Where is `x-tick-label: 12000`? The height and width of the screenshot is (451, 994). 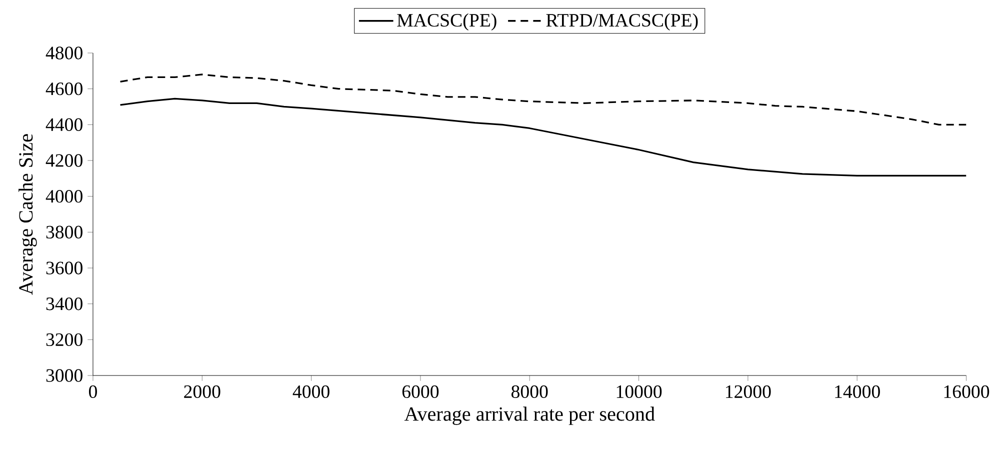 x-tick-label: 12000 is located at coordinates (748, 392).